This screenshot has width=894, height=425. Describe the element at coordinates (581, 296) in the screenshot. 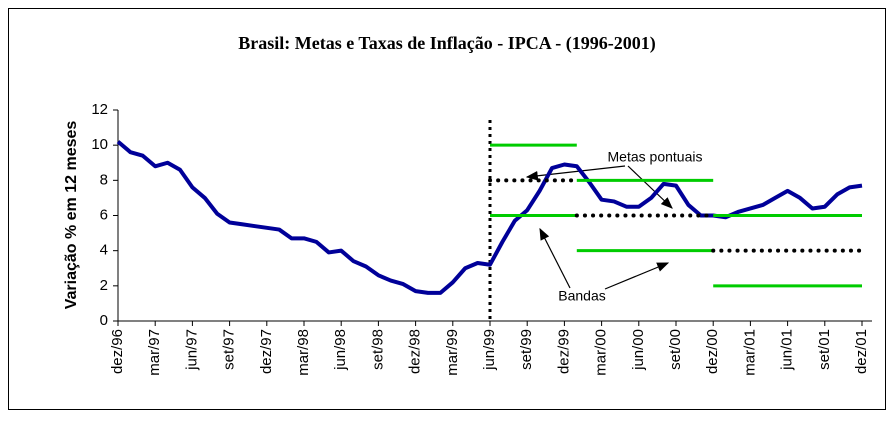

I see `annotation: Bandas` at that location.